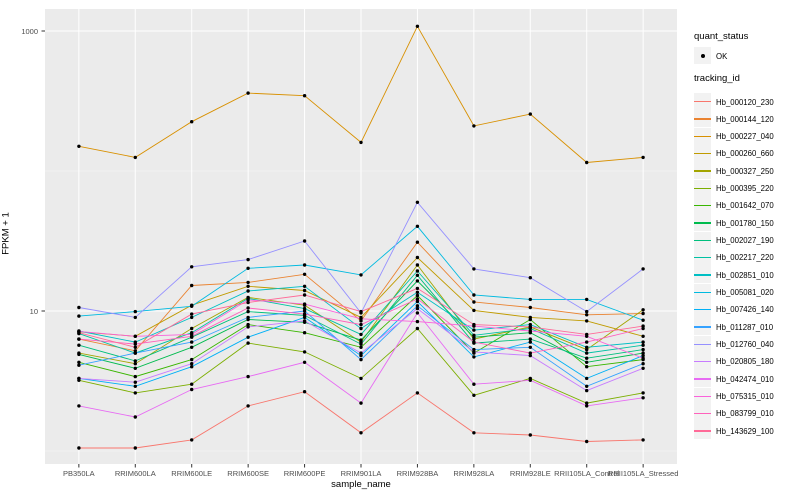  Describe the element at coordinates (361, 484) in the screenshot. I see `x-axis-title: sample_name` at that location.